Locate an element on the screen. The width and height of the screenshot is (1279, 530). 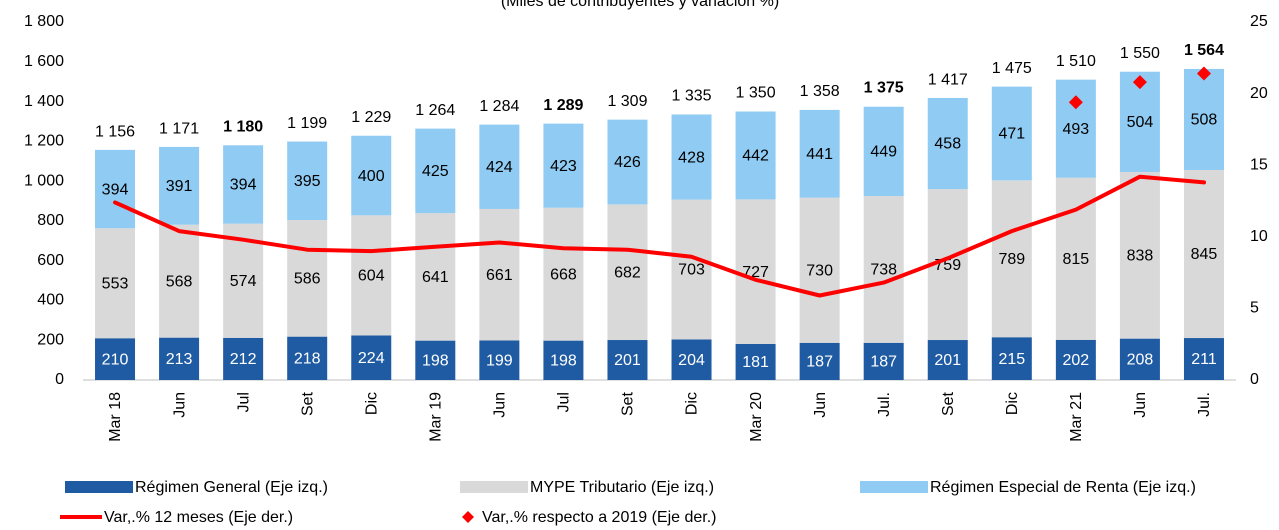
segment-label: 553 is located at coordinates (115, 283).